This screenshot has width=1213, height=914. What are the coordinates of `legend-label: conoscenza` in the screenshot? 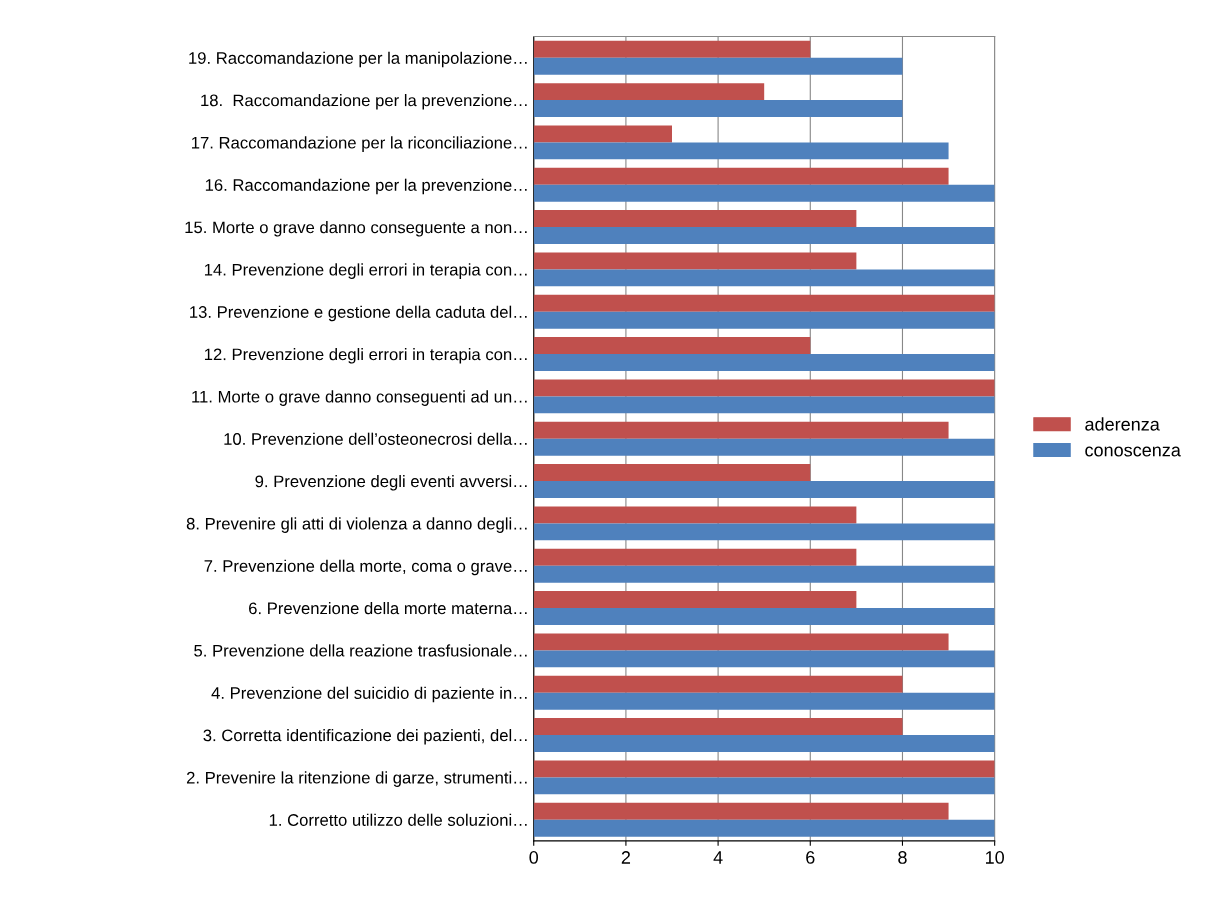 It's located at (1133, 451).